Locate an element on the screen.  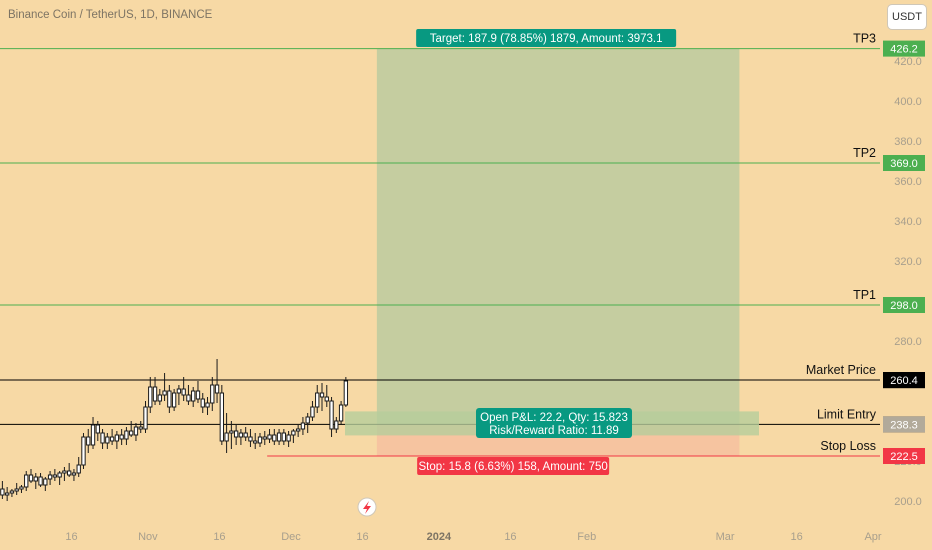
level-label: TP1 is located at coordinates (864, 295).